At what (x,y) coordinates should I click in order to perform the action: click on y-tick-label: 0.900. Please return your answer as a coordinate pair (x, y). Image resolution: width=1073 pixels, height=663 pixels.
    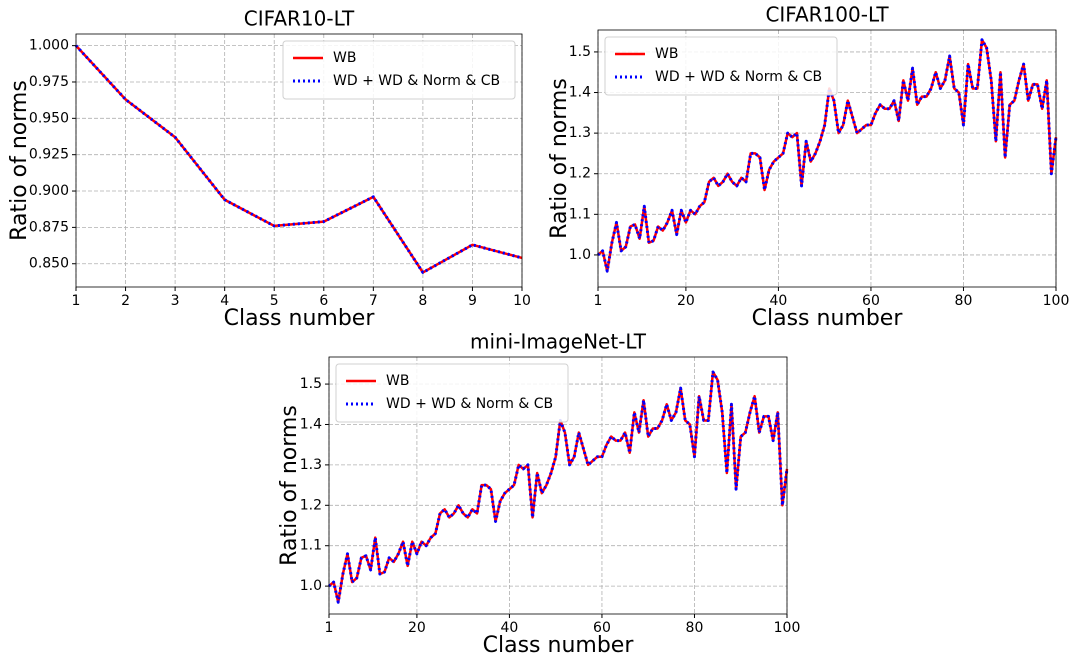
    Looking at the image, I should click on (49, 191).